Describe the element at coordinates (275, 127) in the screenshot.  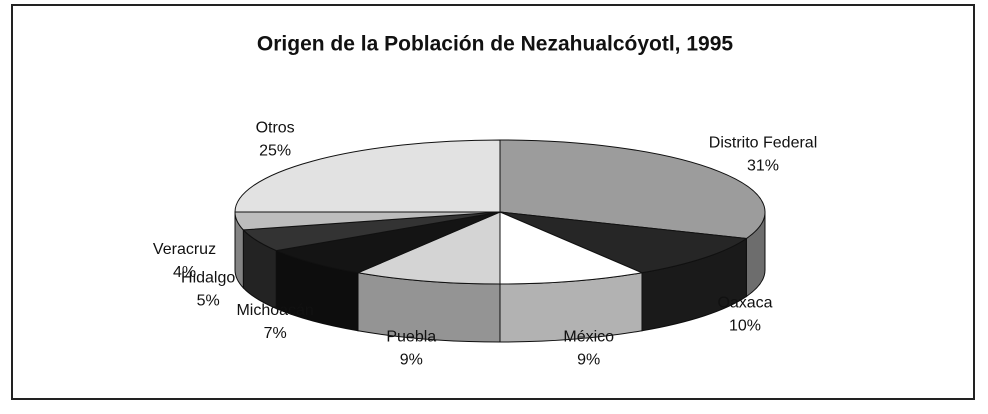
I see `slice-label: Otros` at that location.